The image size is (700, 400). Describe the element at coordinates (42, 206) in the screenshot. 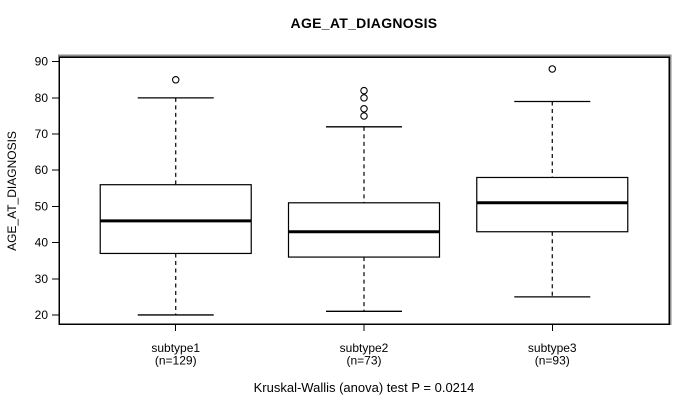

I see `y-axis-tick-label: 50` at that location.